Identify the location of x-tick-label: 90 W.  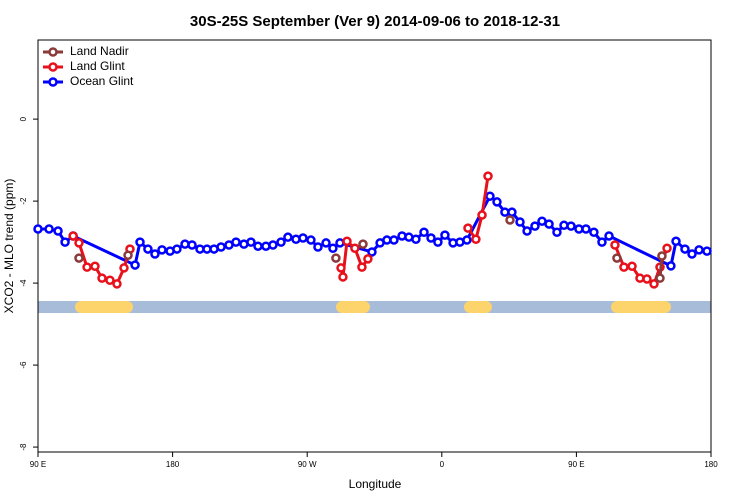
(307, 464).